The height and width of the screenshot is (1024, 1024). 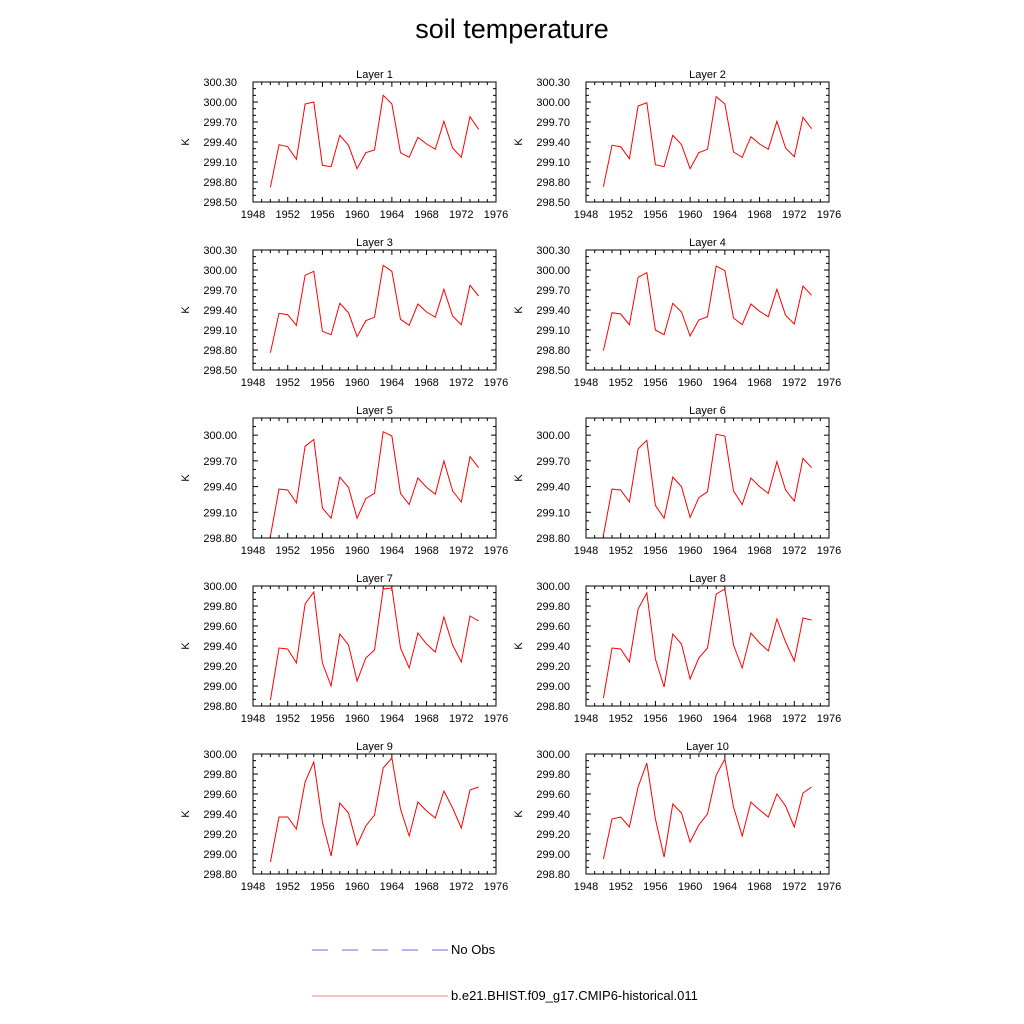 What do you see at coordinates (519, 646) in the screenshot?
I see `panel-8-ylabel: K` at bounding box center [519, 646].